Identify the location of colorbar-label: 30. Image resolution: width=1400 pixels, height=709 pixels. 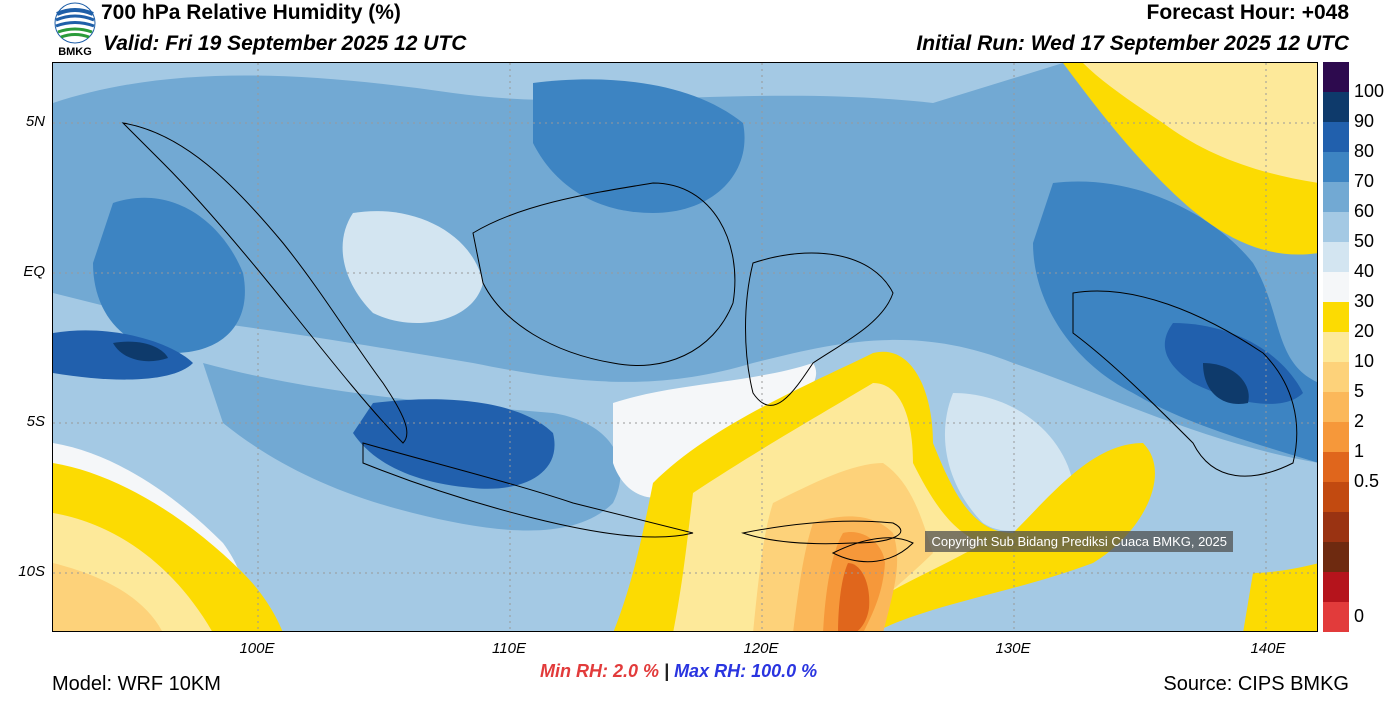
(1364, 301).